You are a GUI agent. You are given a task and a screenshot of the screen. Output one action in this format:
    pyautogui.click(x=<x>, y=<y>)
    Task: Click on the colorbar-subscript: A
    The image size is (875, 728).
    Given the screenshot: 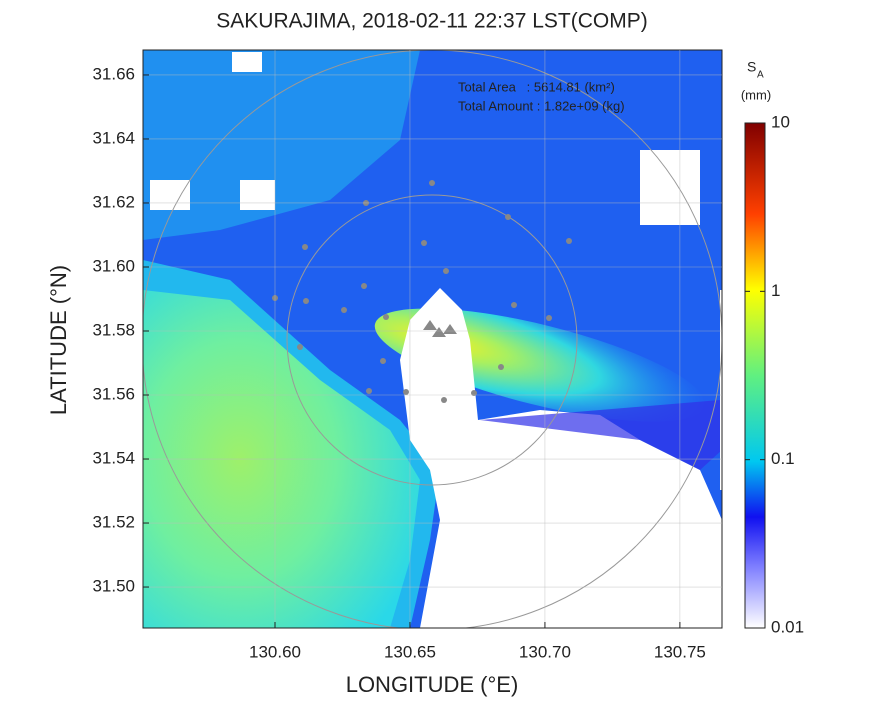 What is the action you would take?
    pyautogui.click(x=760, y=75)
    